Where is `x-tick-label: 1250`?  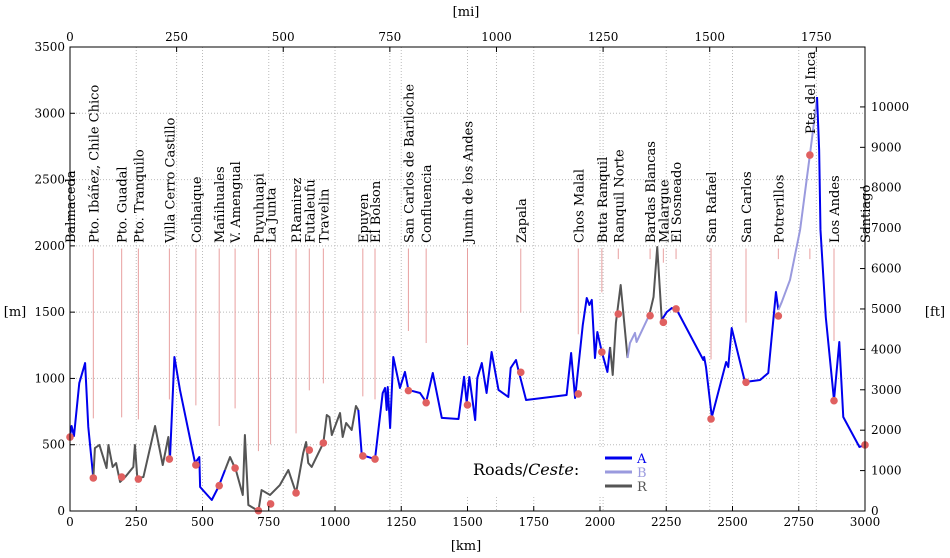
x-tick-label: 1250 is located at coordinates (401, 522).